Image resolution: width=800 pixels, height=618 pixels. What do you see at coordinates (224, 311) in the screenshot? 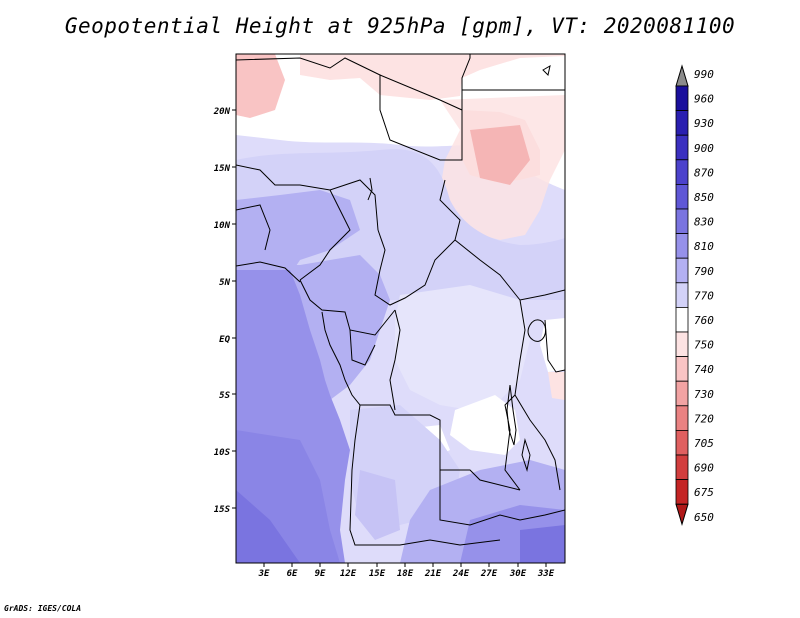
I see `lat-axis: 20N 15N 10N 5N EQ 5S 10S 15S` at bounding box center [224, 311].